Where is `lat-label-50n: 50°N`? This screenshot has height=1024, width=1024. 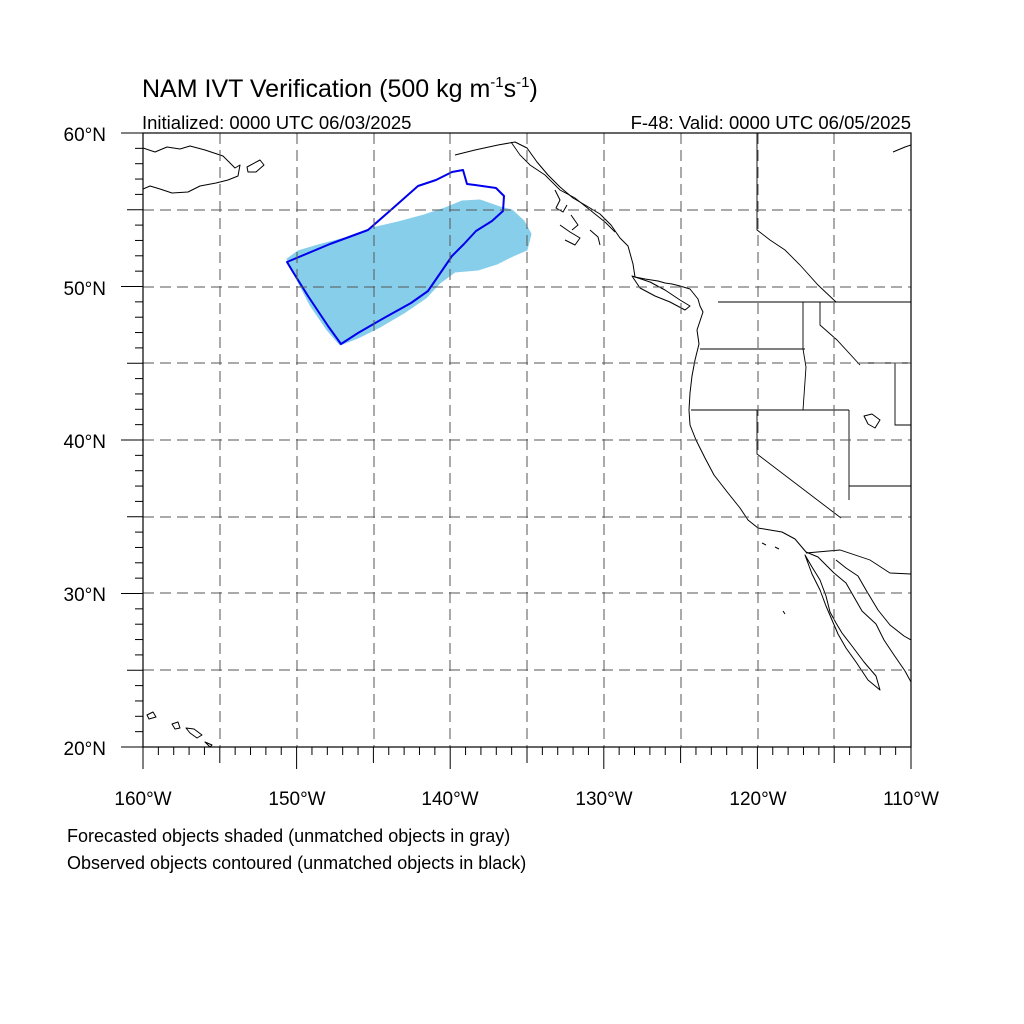 lat-label-50n: 50°N is located at coordinates (85, 289).